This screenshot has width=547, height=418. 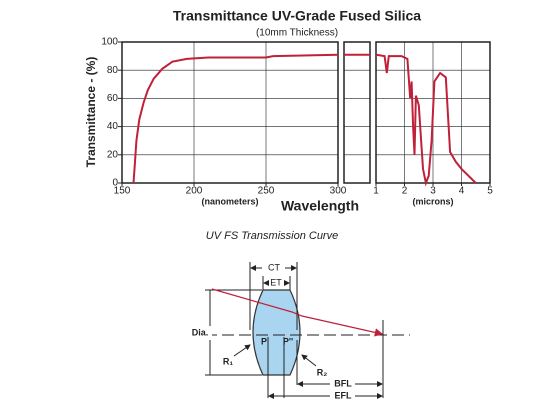 I want to click on label-bg, so click(x=201, y=333).